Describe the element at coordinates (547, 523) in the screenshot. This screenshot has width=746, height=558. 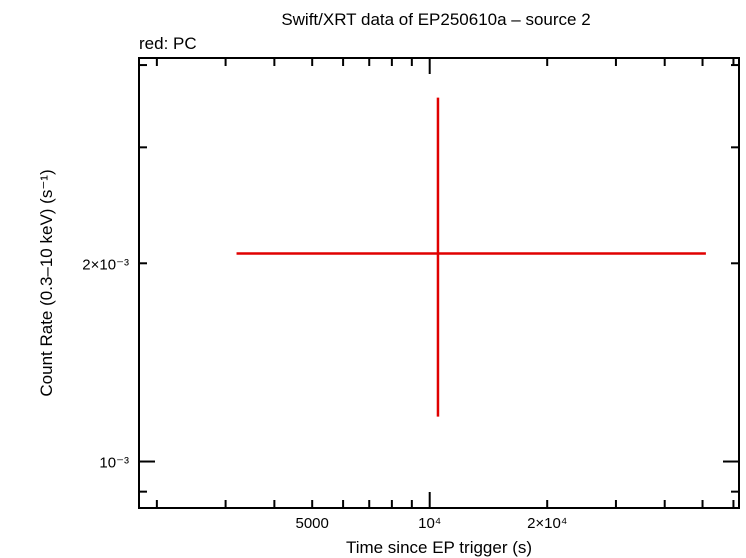
I see `x-tick-label: 2×10⁴` at that location.